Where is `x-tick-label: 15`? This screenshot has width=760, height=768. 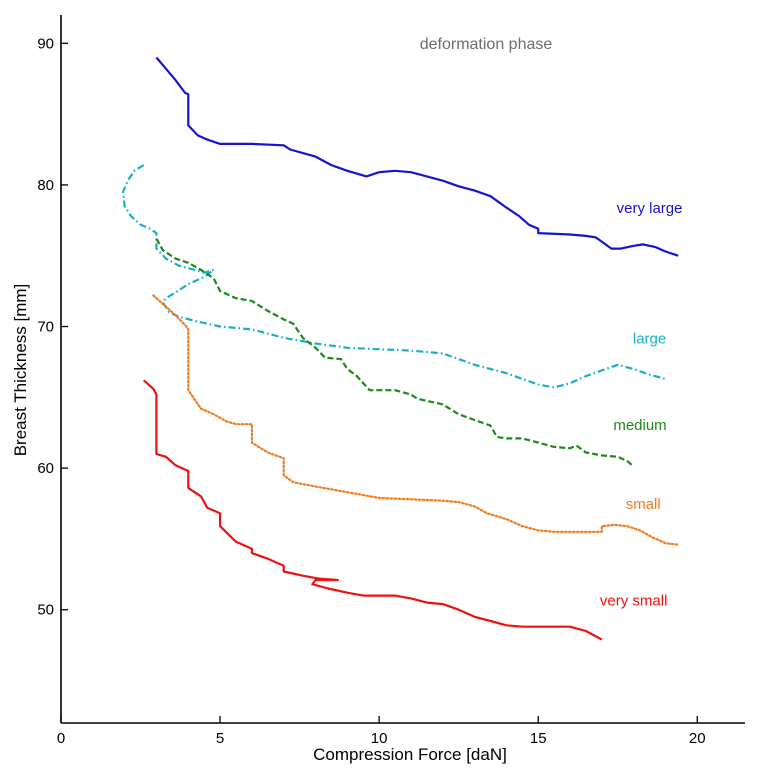 x-tick-label: 15 is located at coordinates (538, 738).